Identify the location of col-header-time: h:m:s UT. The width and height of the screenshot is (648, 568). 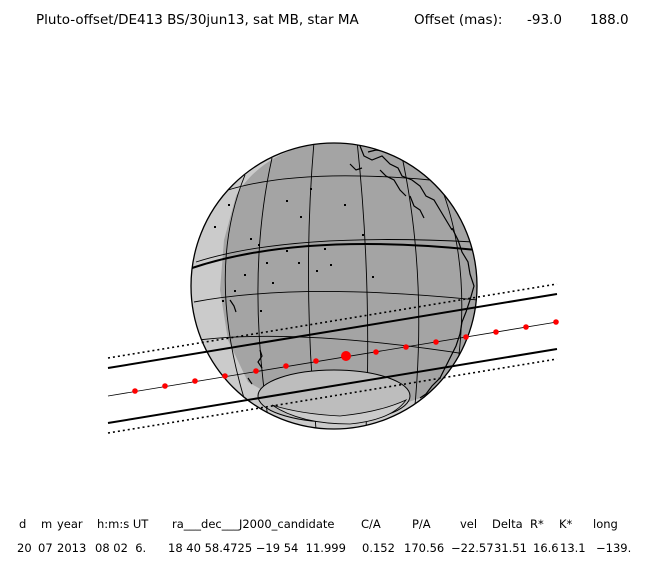
(123, 524).